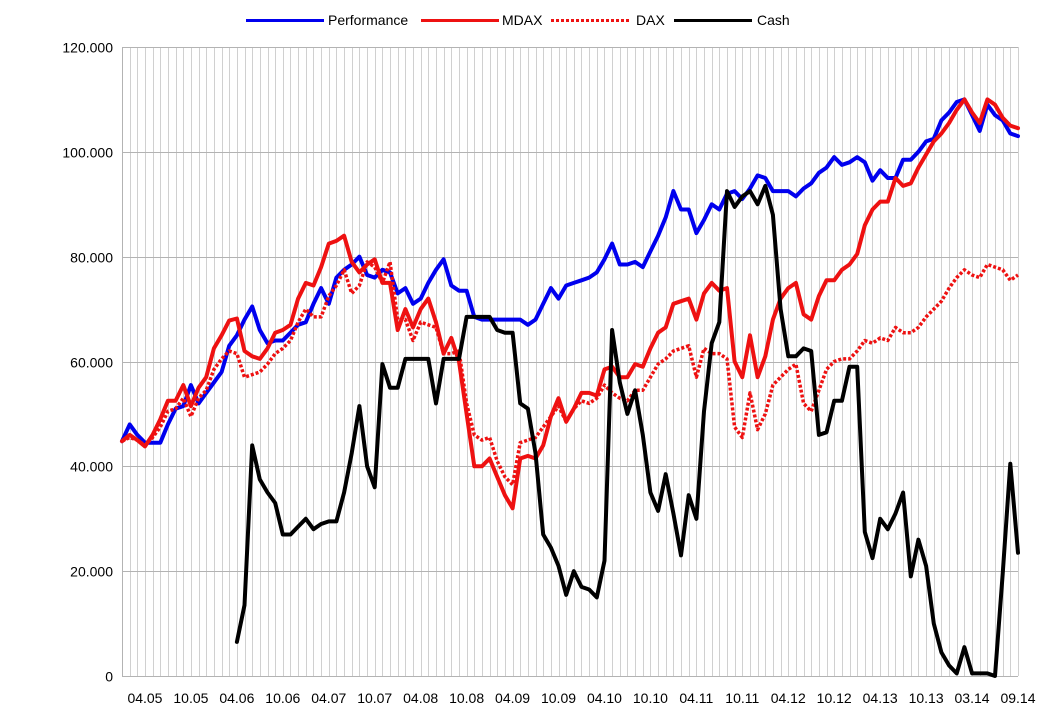  I want to click on x-tick-label: 10.07, so click(374, 698).